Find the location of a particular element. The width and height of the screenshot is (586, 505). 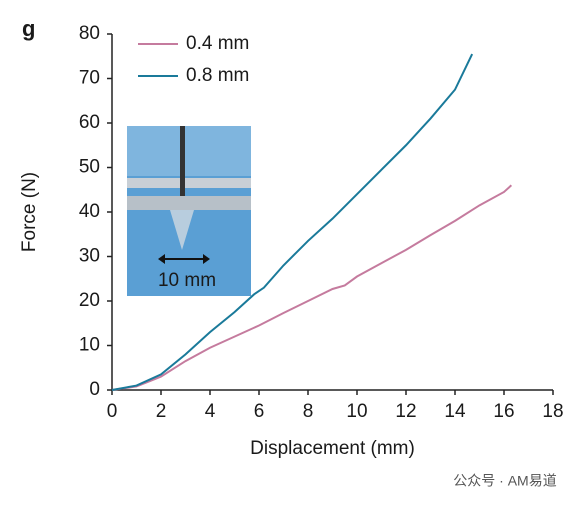

legend-label: 0.4 mm is located at coordinates (217, 43).